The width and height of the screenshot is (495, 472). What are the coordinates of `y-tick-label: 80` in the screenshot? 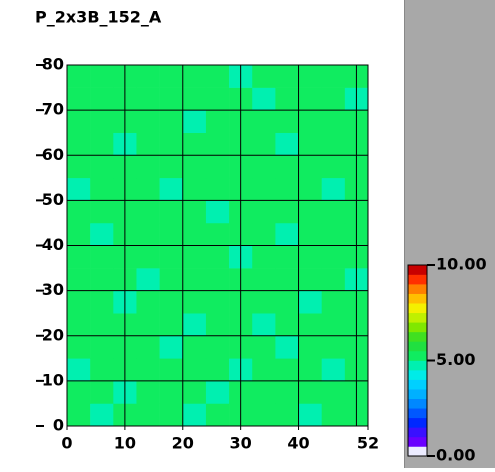 It's located at (53, 64).